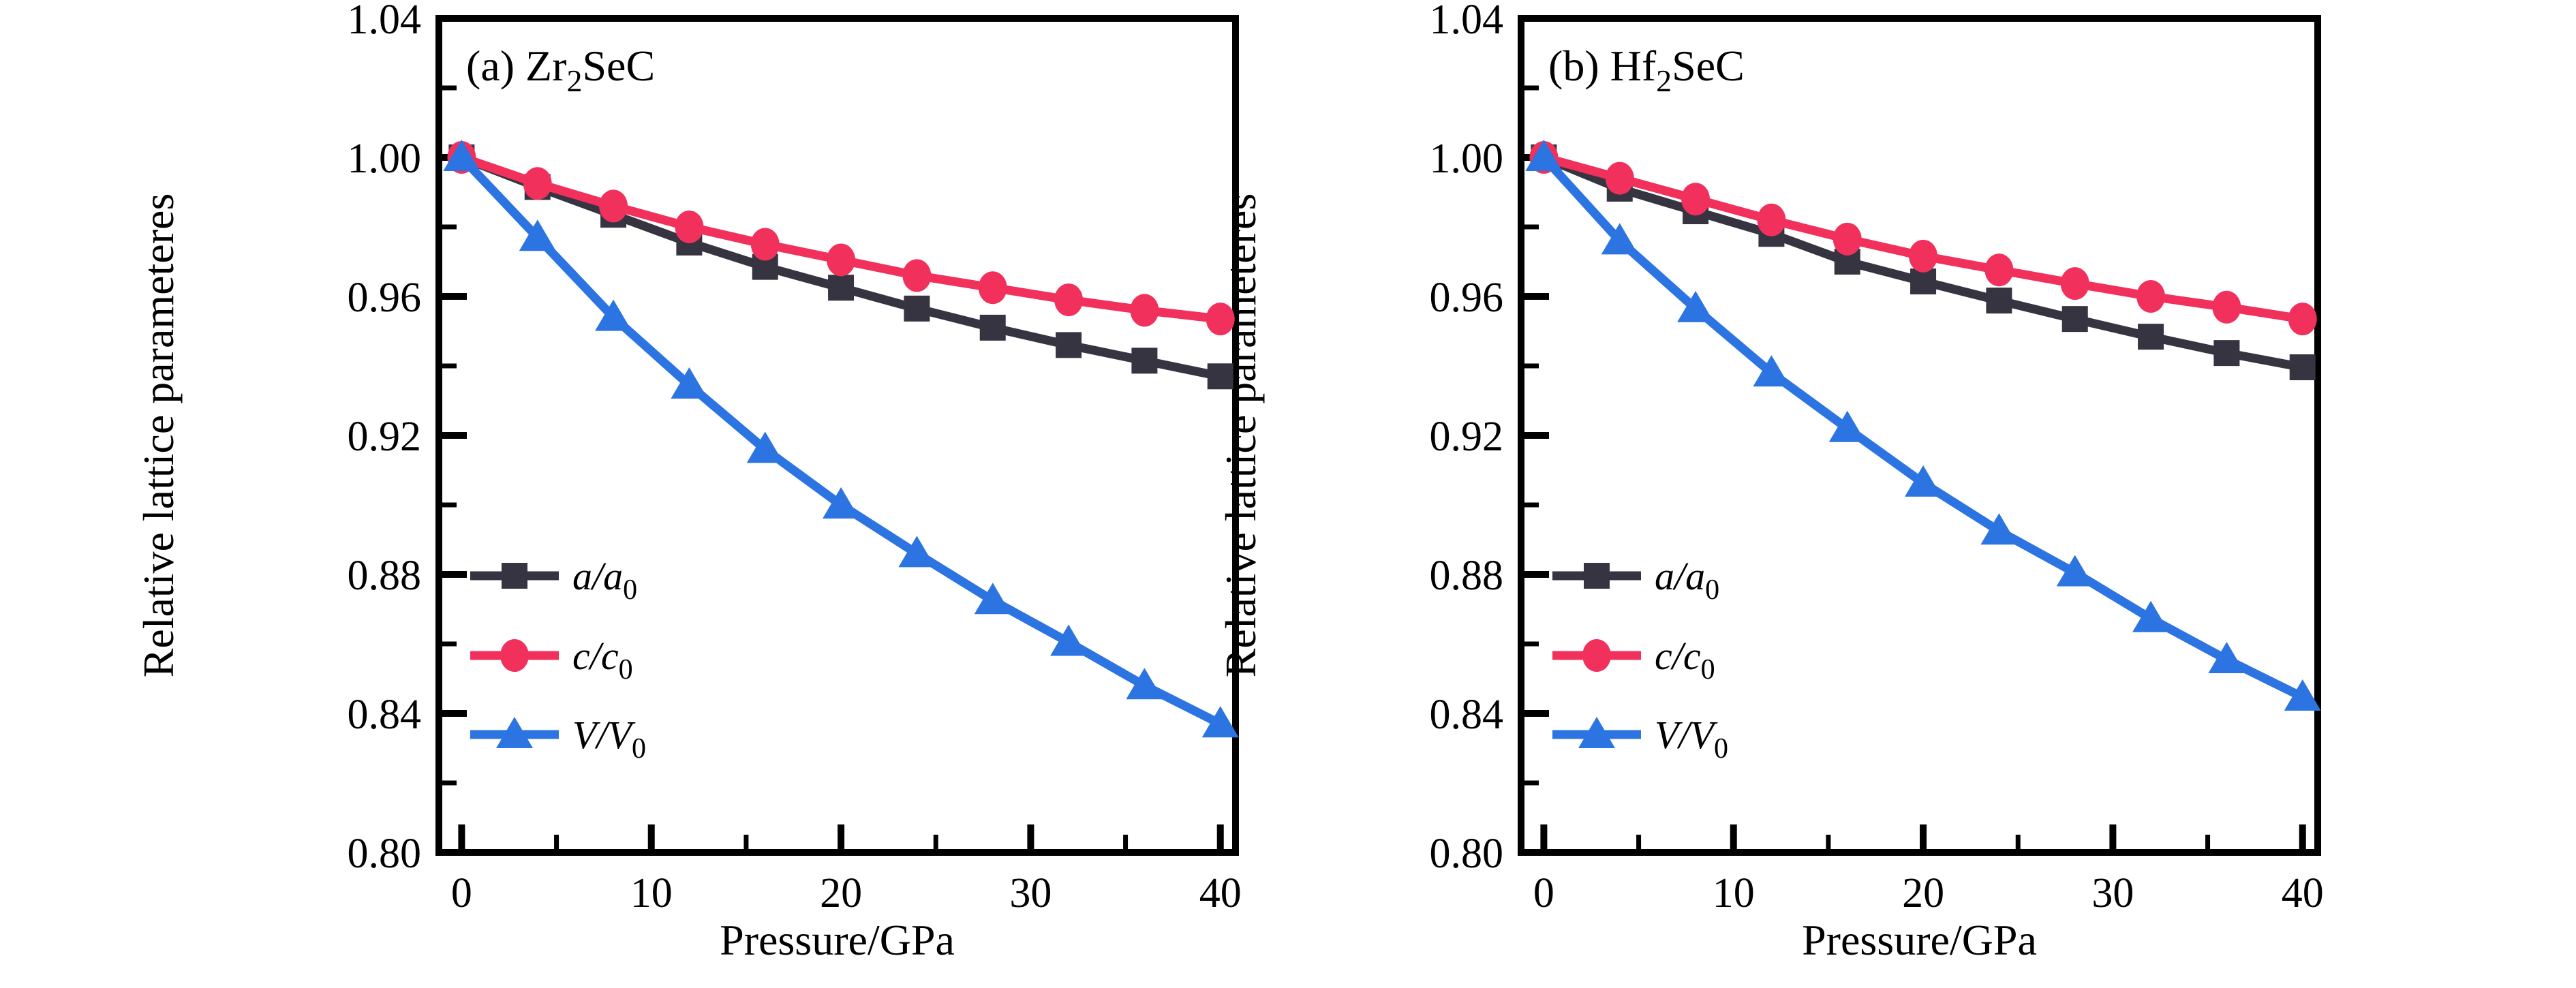  I want to click on panel-title: (b) Hf2SeC, so click(1647, 70).